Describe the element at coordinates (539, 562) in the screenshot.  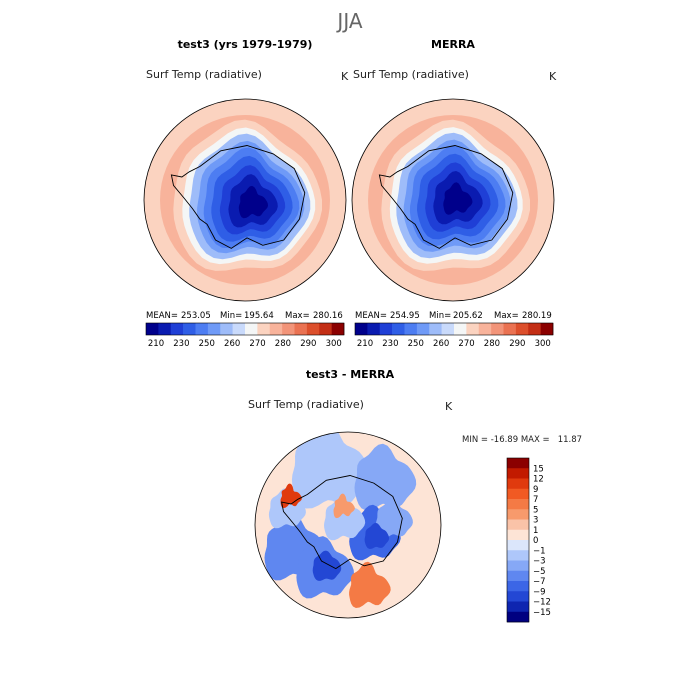
I see `colorbar-tick-label: −3` at that location.